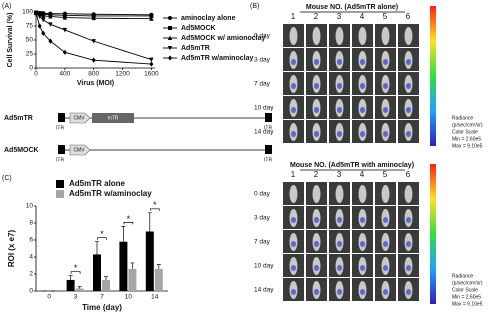 The image size is (500, 318). I want to click on colorbar-text: Max = 9.10e5, so click(467, 304).